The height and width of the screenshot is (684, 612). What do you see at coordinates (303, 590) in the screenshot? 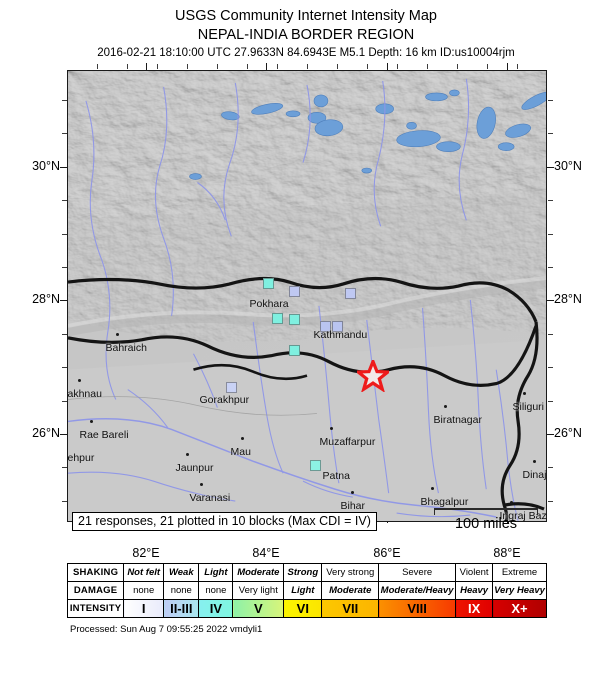
I see `legend-damage-cell: Light` at bounding box center [303, 590].